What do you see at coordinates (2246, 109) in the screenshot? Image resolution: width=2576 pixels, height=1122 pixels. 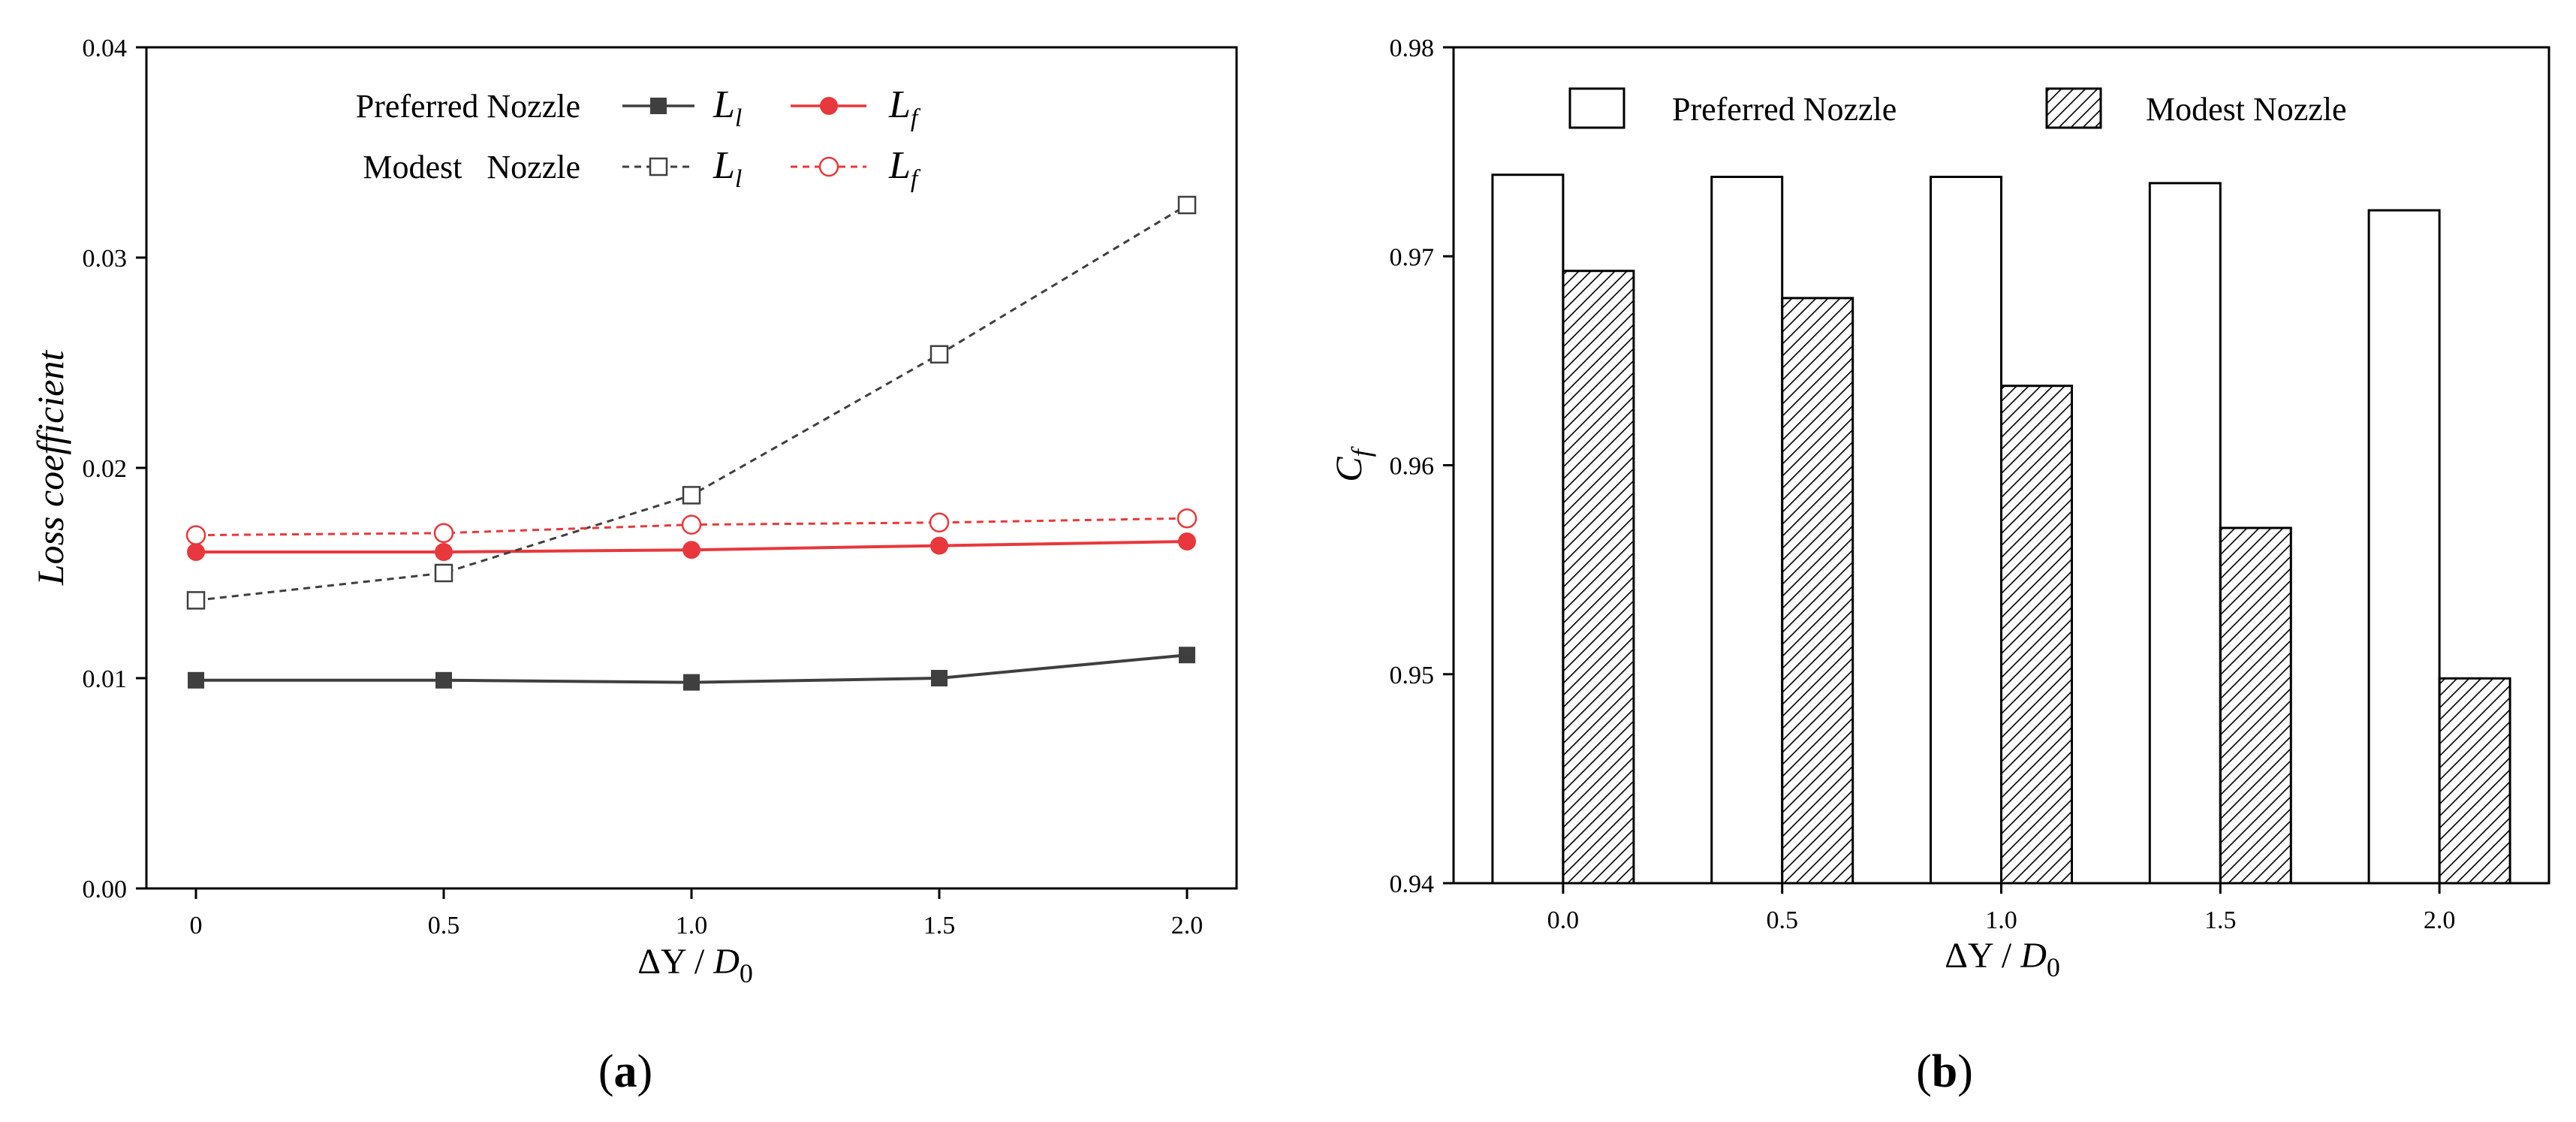 I see `legend-label-modest: Modest Nozzle` at bounding box center [2246, 109].